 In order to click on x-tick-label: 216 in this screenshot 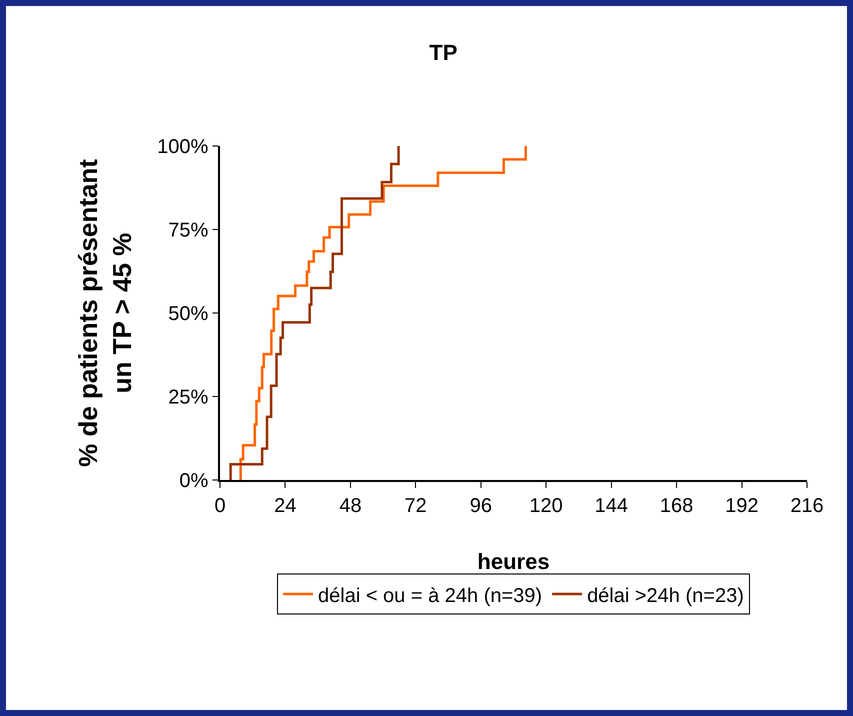, I will do `click(807, 505)`.